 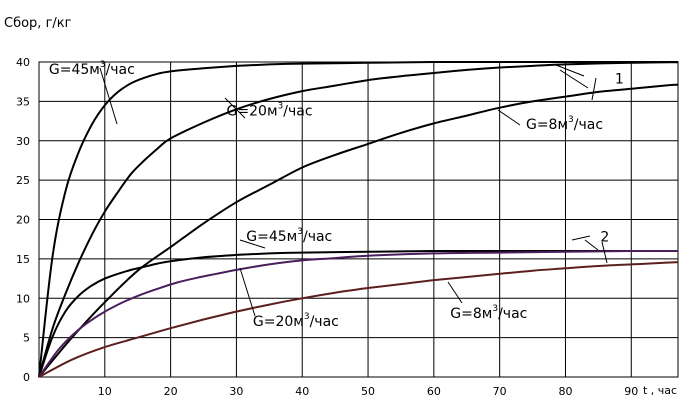 What do you see at coordinates (23, 259) in the screenshot?
I see `y-tick-label: 15` at bounding box center [23, 259].